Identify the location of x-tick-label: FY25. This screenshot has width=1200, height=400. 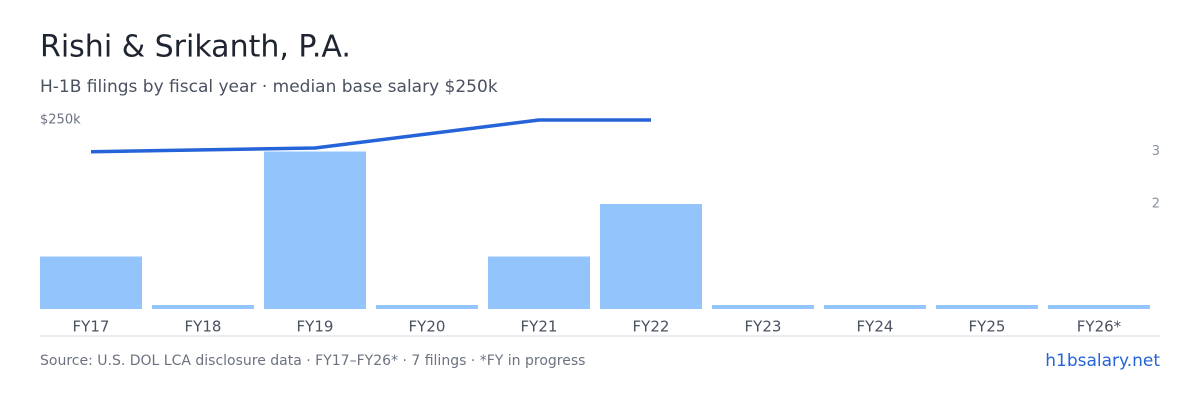
(987, 327).